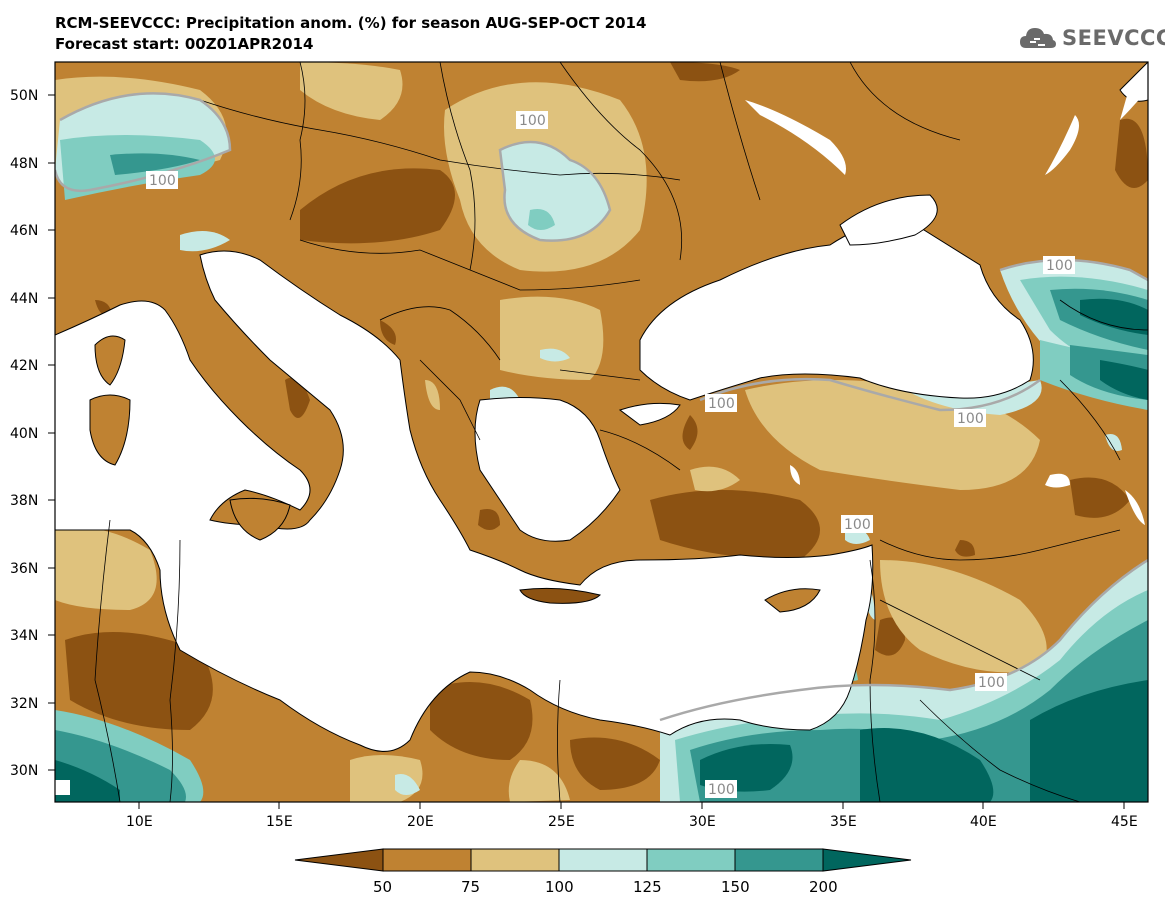 This screenshot has width=1165, height=911. Describe the element at coordinates (843, 822) in the screenshot. I see `lon-tick-label: 35E` at that location.